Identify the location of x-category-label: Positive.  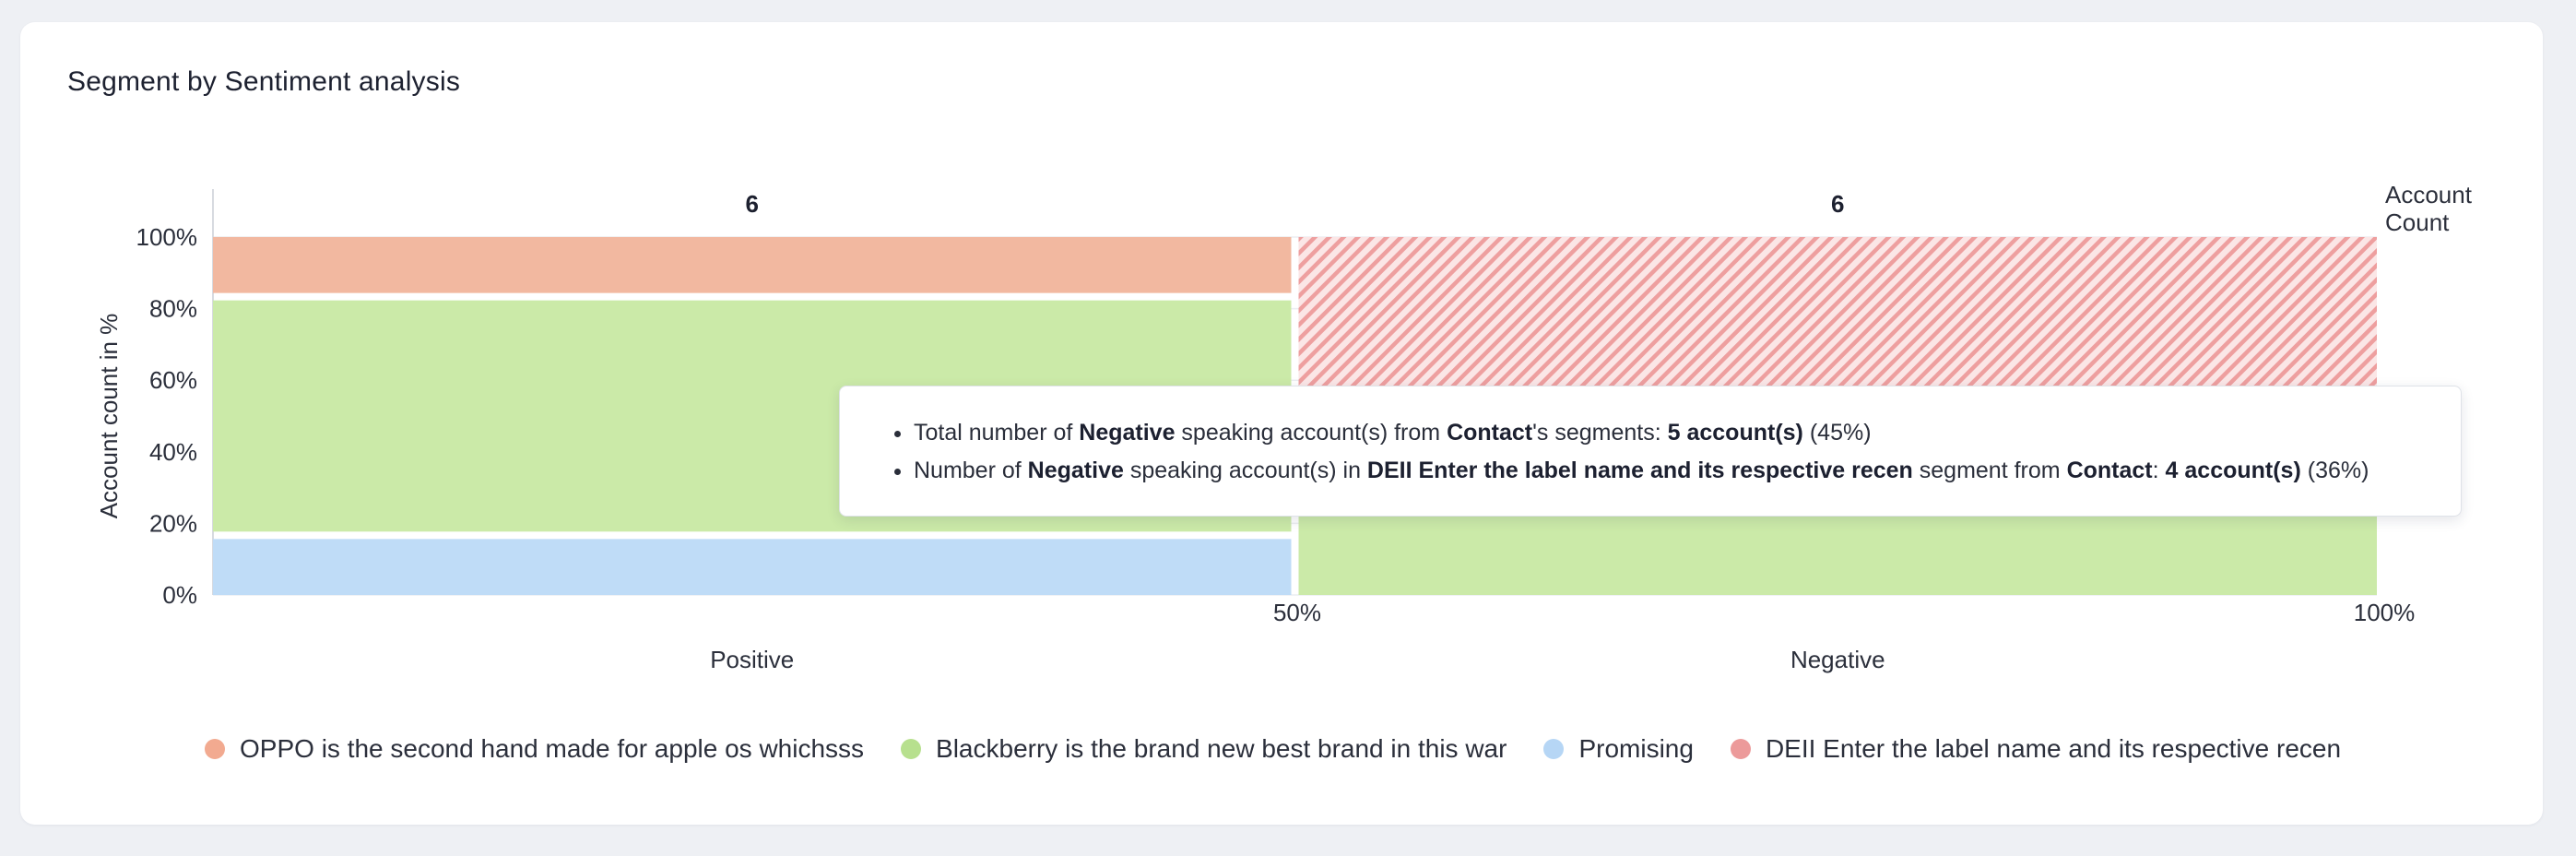
(752, 659).